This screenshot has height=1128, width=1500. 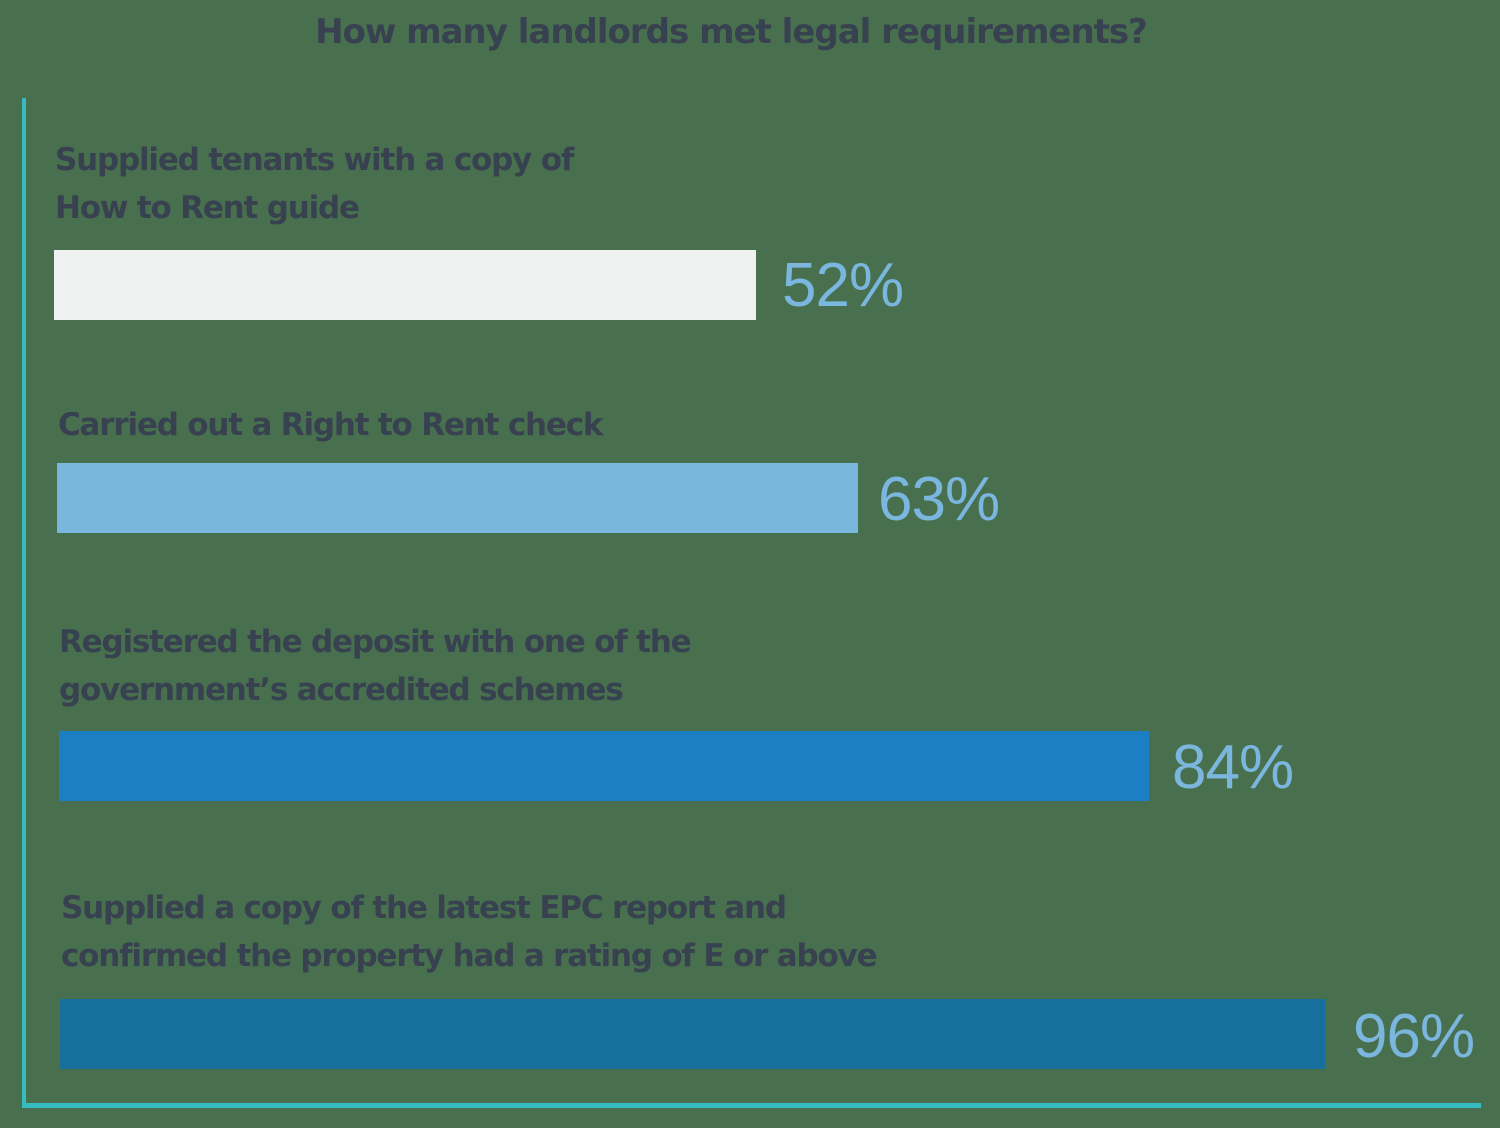 What do you see at coordinates (939, 499) in the screenshot?
I see `value-label: 63%` at bounding box center [939, 499].